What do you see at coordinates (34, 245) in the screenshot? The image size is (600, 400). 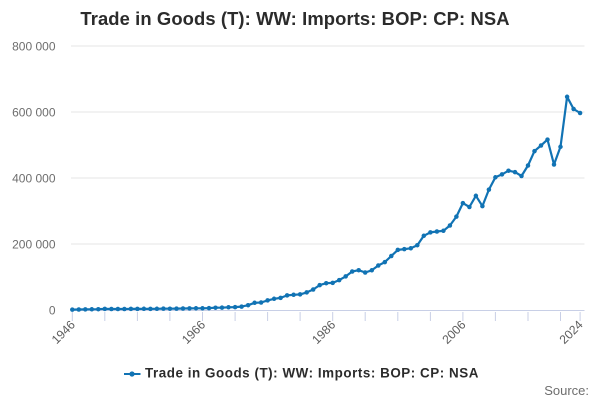 I see `svg-text: 200 000` at bounding box center [34, 245].